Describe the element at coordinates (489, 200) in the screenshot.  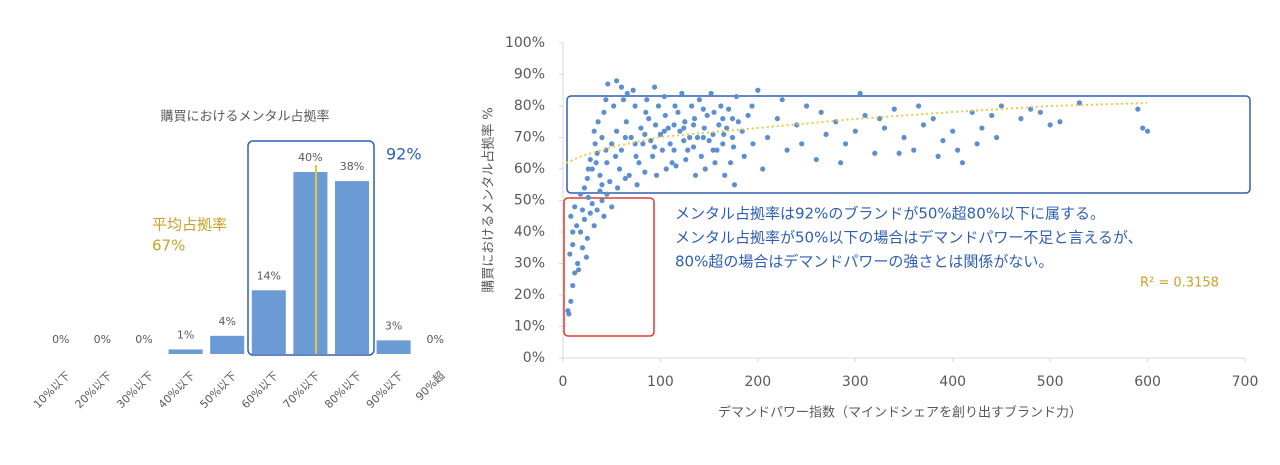
I see `y-axis-label: 購買におけるメンタル占拠率 %` at that location.